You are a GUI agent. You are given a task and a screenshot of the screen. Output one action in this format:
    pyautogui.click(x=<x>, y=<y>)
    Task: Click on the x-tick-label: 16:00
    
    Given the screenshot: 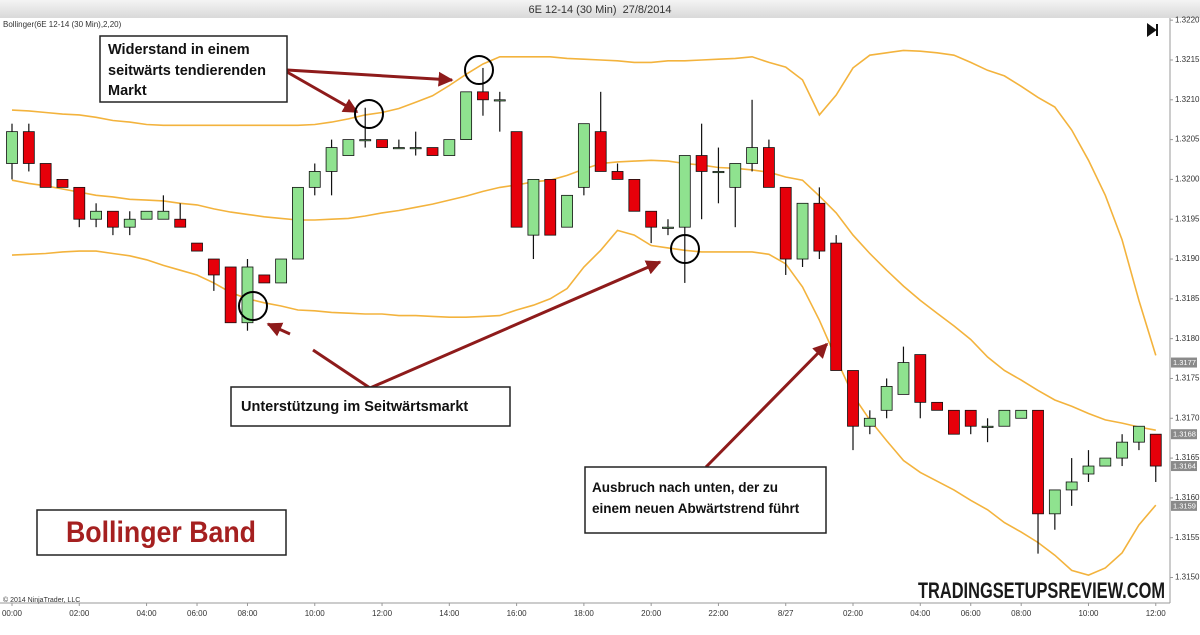 What is the action you would take?
    pyautogui.click(x=517, y=613)
    